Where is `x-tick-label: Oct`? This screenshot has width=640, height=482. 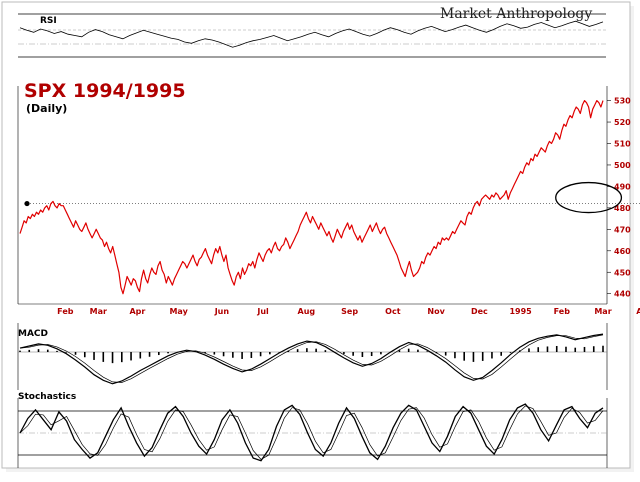 x-tick-label: Oct is located at coordinates (393, 311).